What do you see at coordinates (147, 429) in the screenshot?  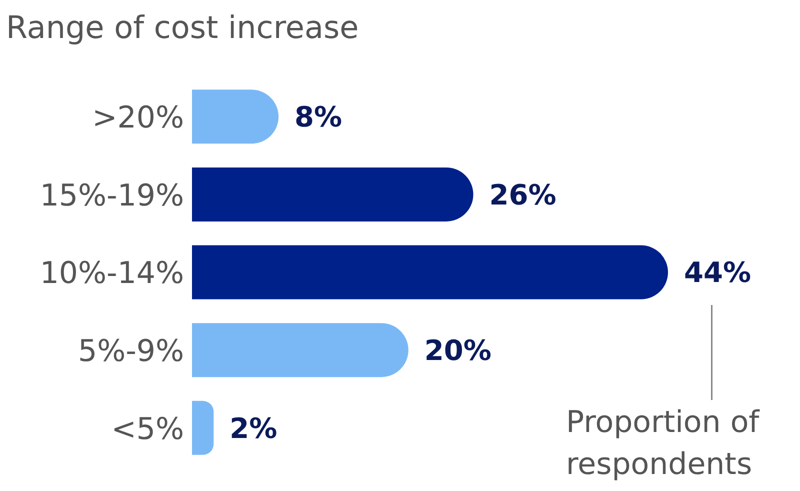 I see `y-tick-label: <5%` at bounding box center [147, 429].